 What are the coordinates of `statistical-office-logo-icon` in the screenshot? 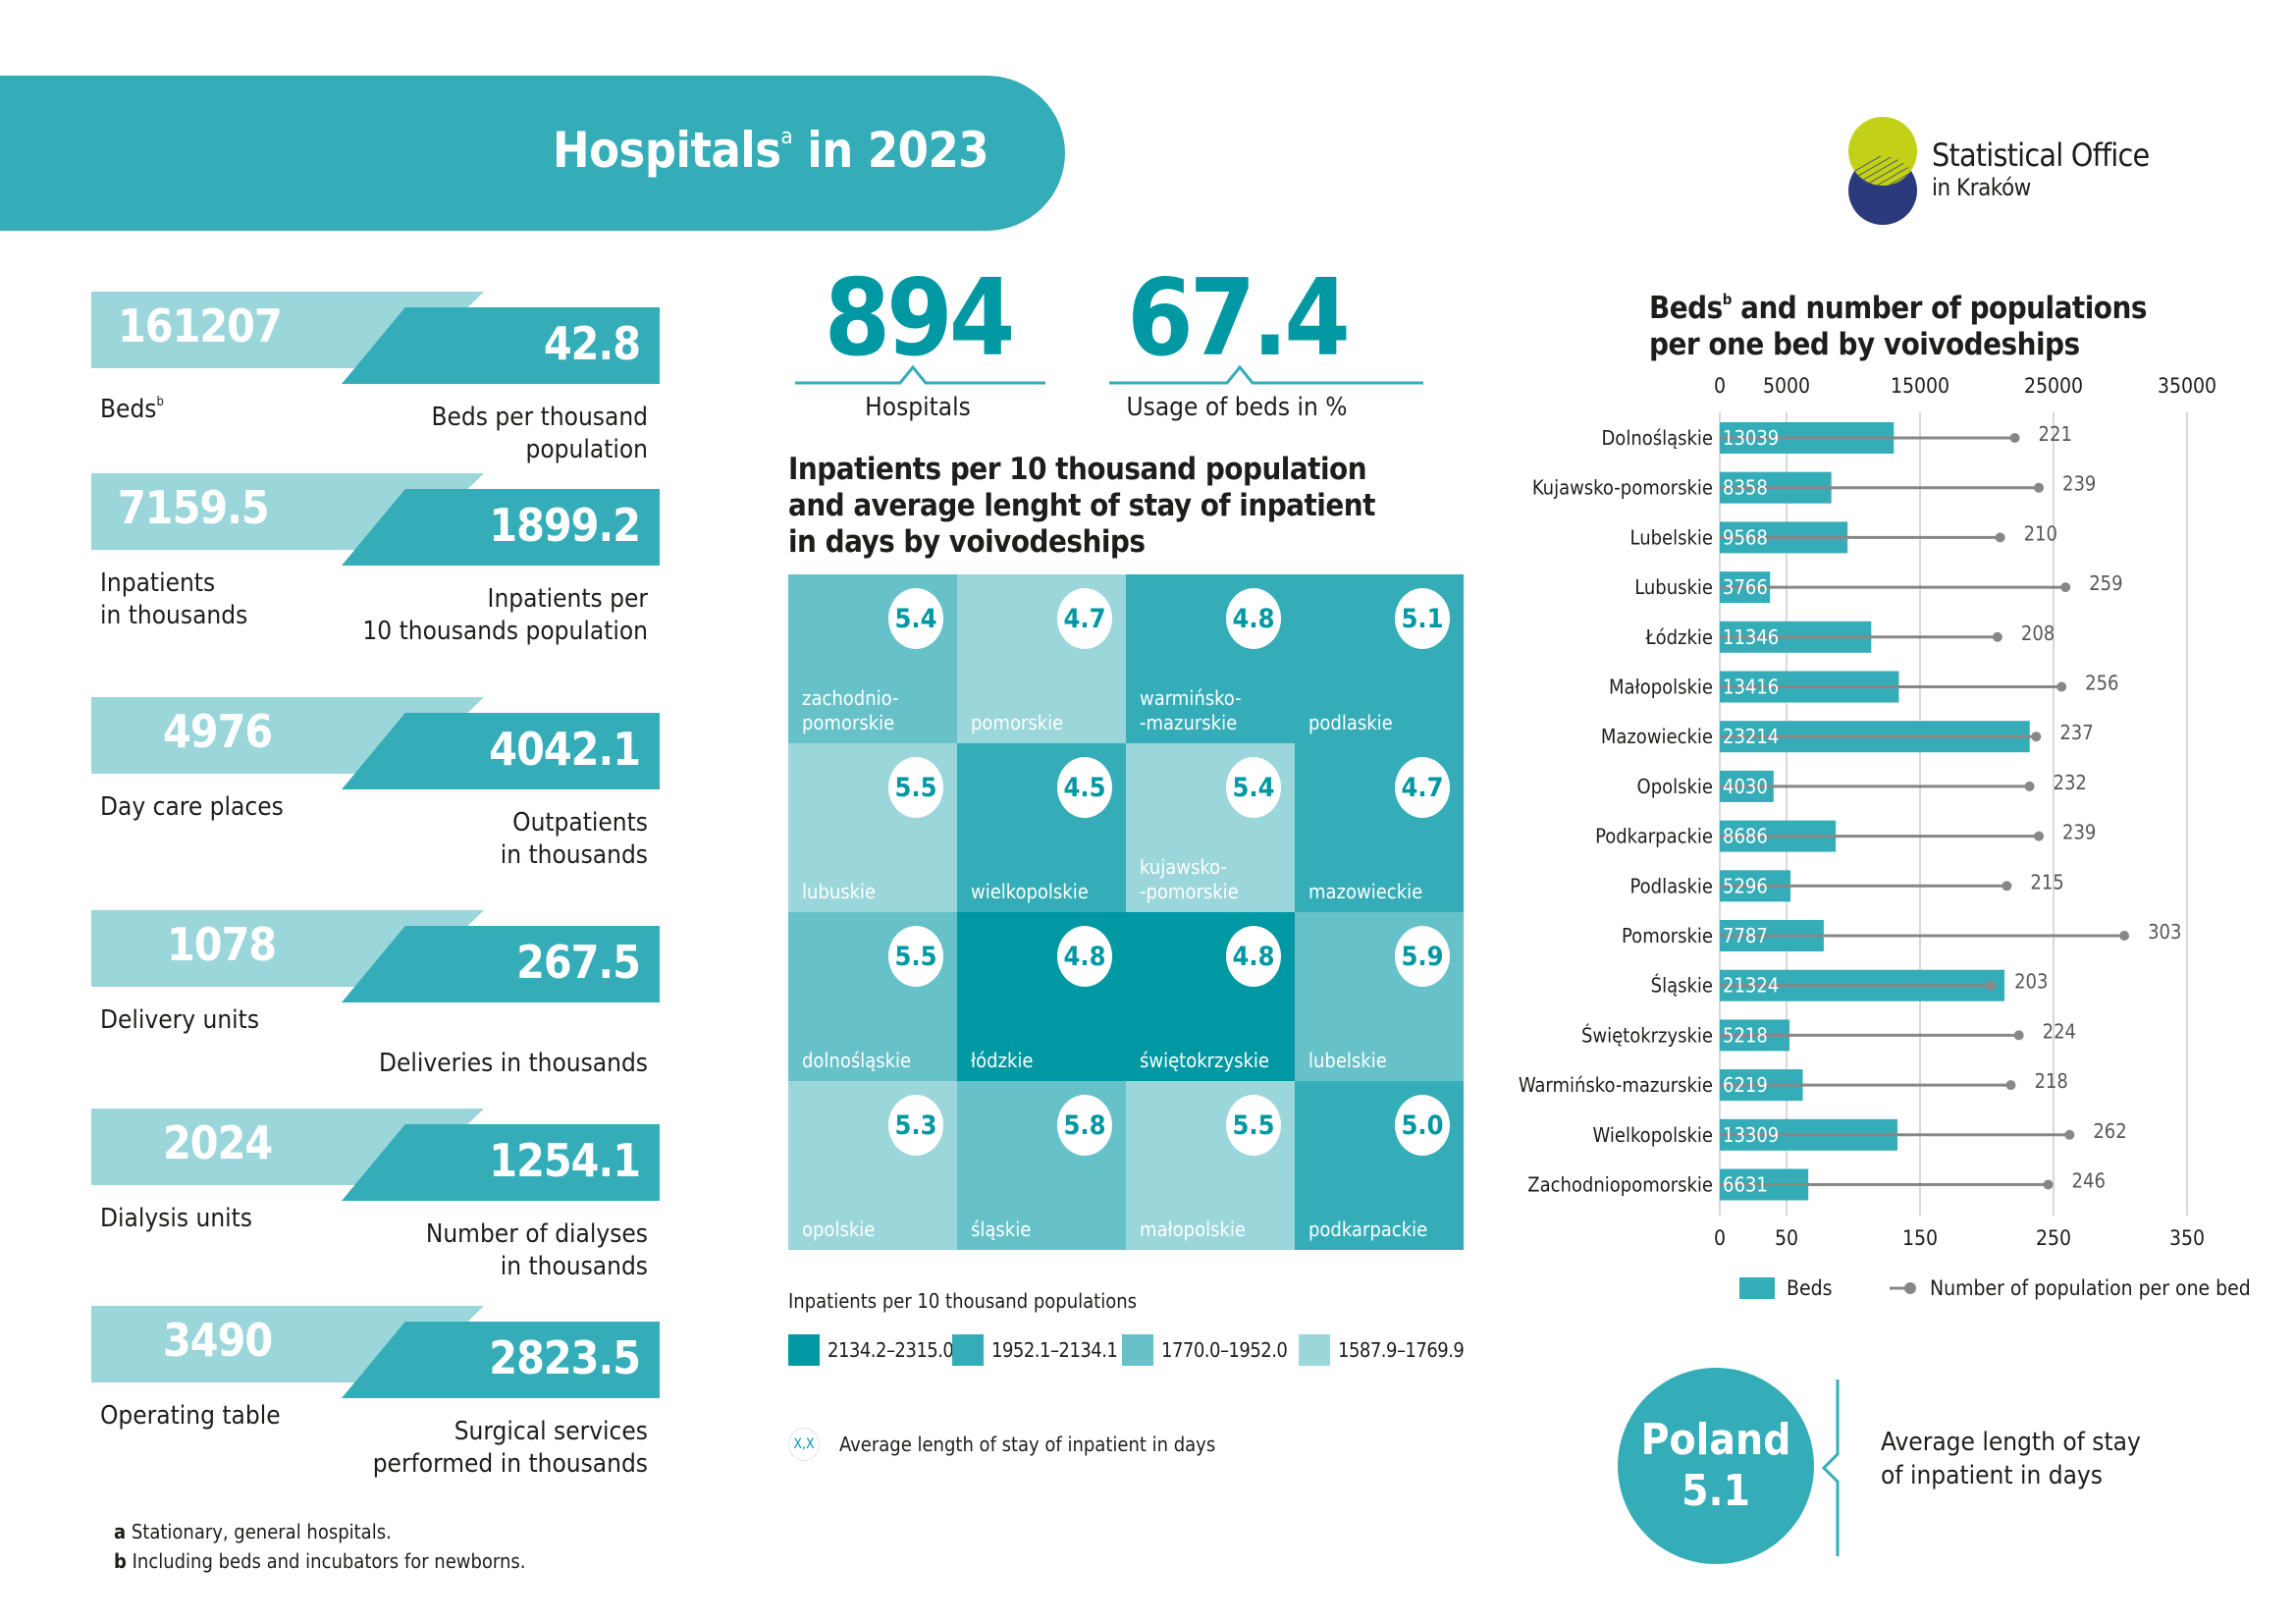 It's located at (1882, 171).